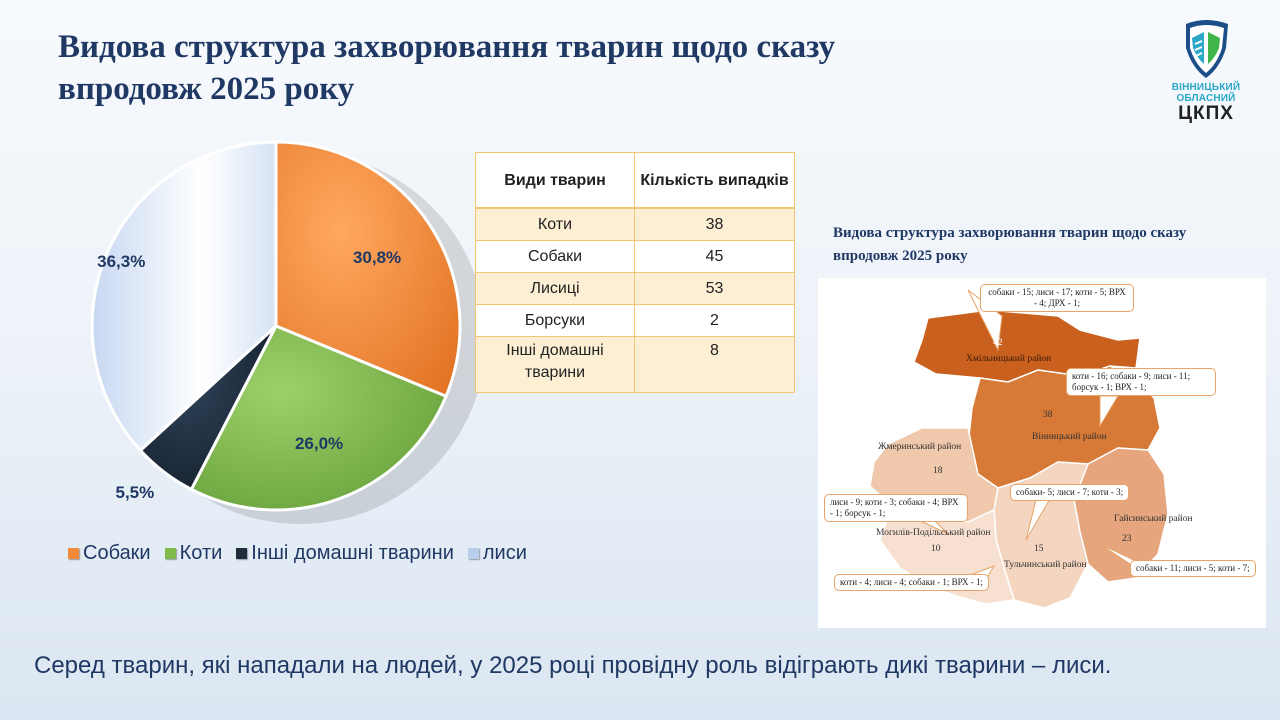 The image size is (1280, 720). I want to click on chart-legend: Собаки Коти Інші домашні тварини лиси, so click(297, 553).